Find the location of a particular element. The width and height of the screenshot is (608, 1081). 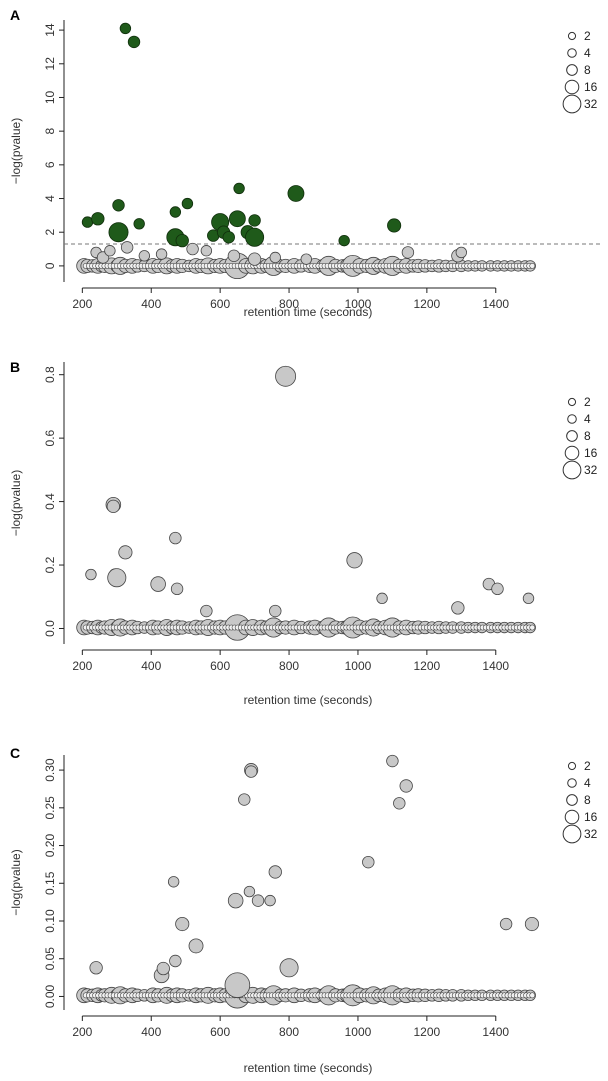

y-tick-label: 0.20 is located at coordinates (50, 846).